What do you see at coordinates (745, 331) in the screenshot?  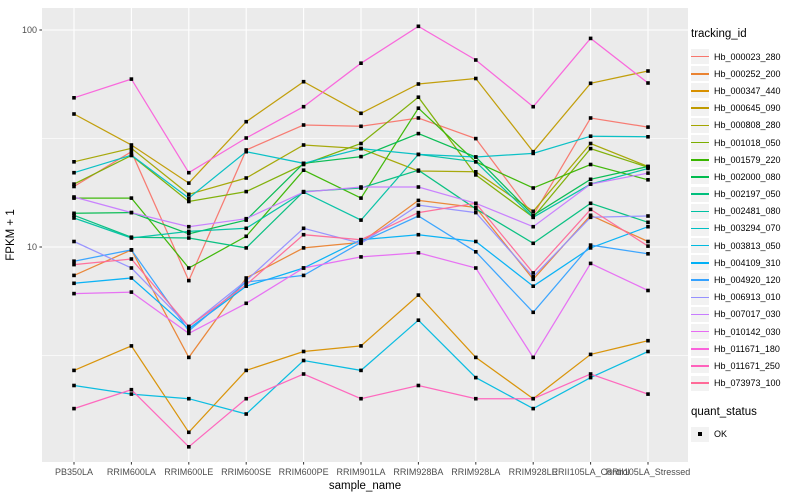 I see `legend-item: Hb_010142_030` at bounding box center [745, 331].